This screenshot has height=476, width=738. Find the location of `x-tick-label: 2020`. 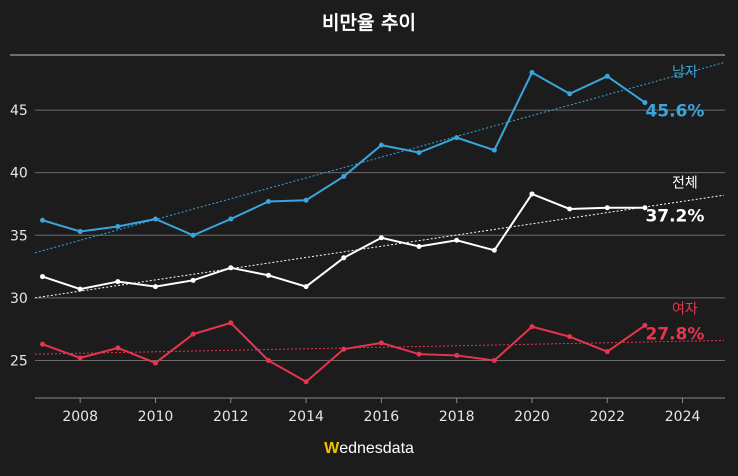

x-tick-label: 2020 is located at coordinates (532, 417).